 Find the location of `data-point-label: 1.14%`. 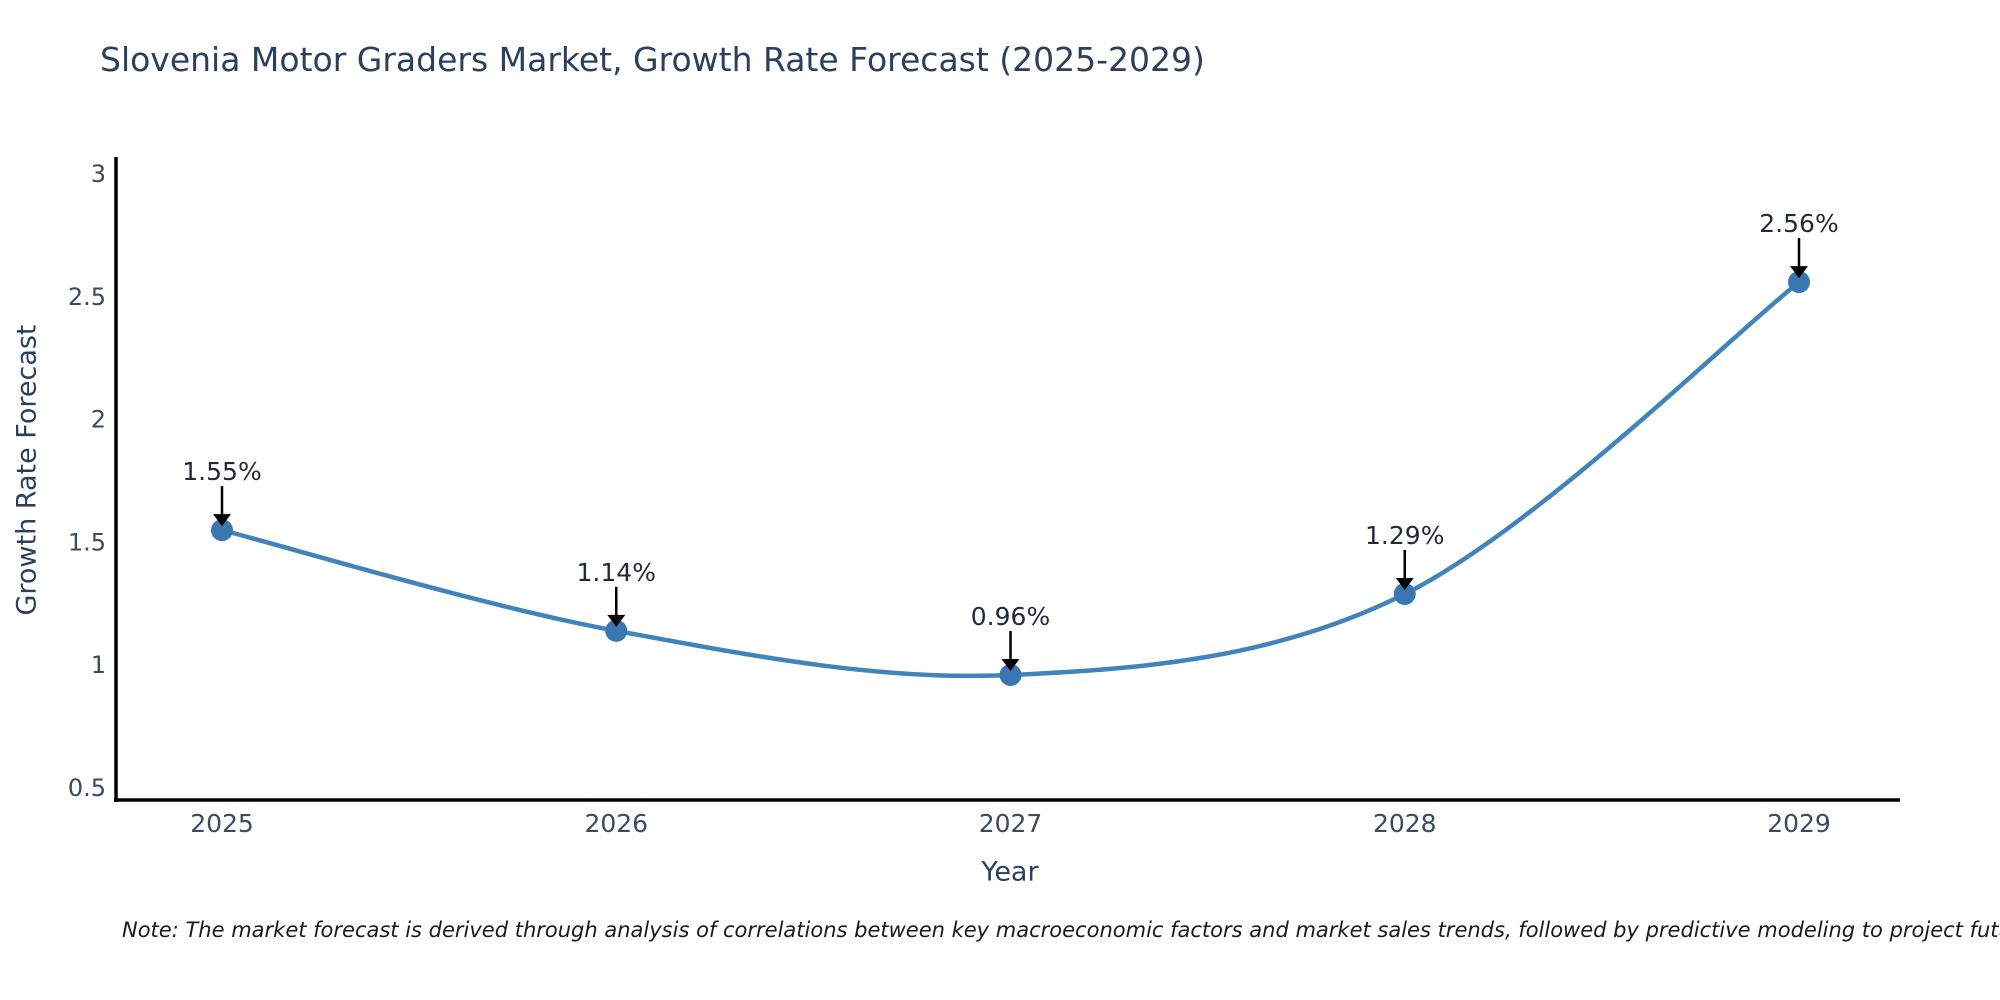

data-point-label: 1.14% is located at coordinates (616, 572).